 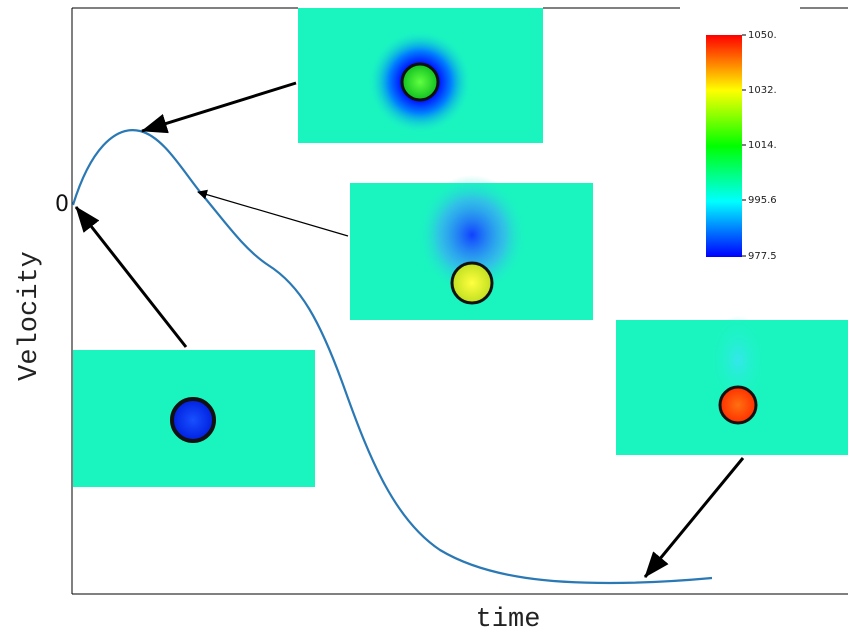 I want to click on colorbar-label: 1050., so click(x=762, y=35).